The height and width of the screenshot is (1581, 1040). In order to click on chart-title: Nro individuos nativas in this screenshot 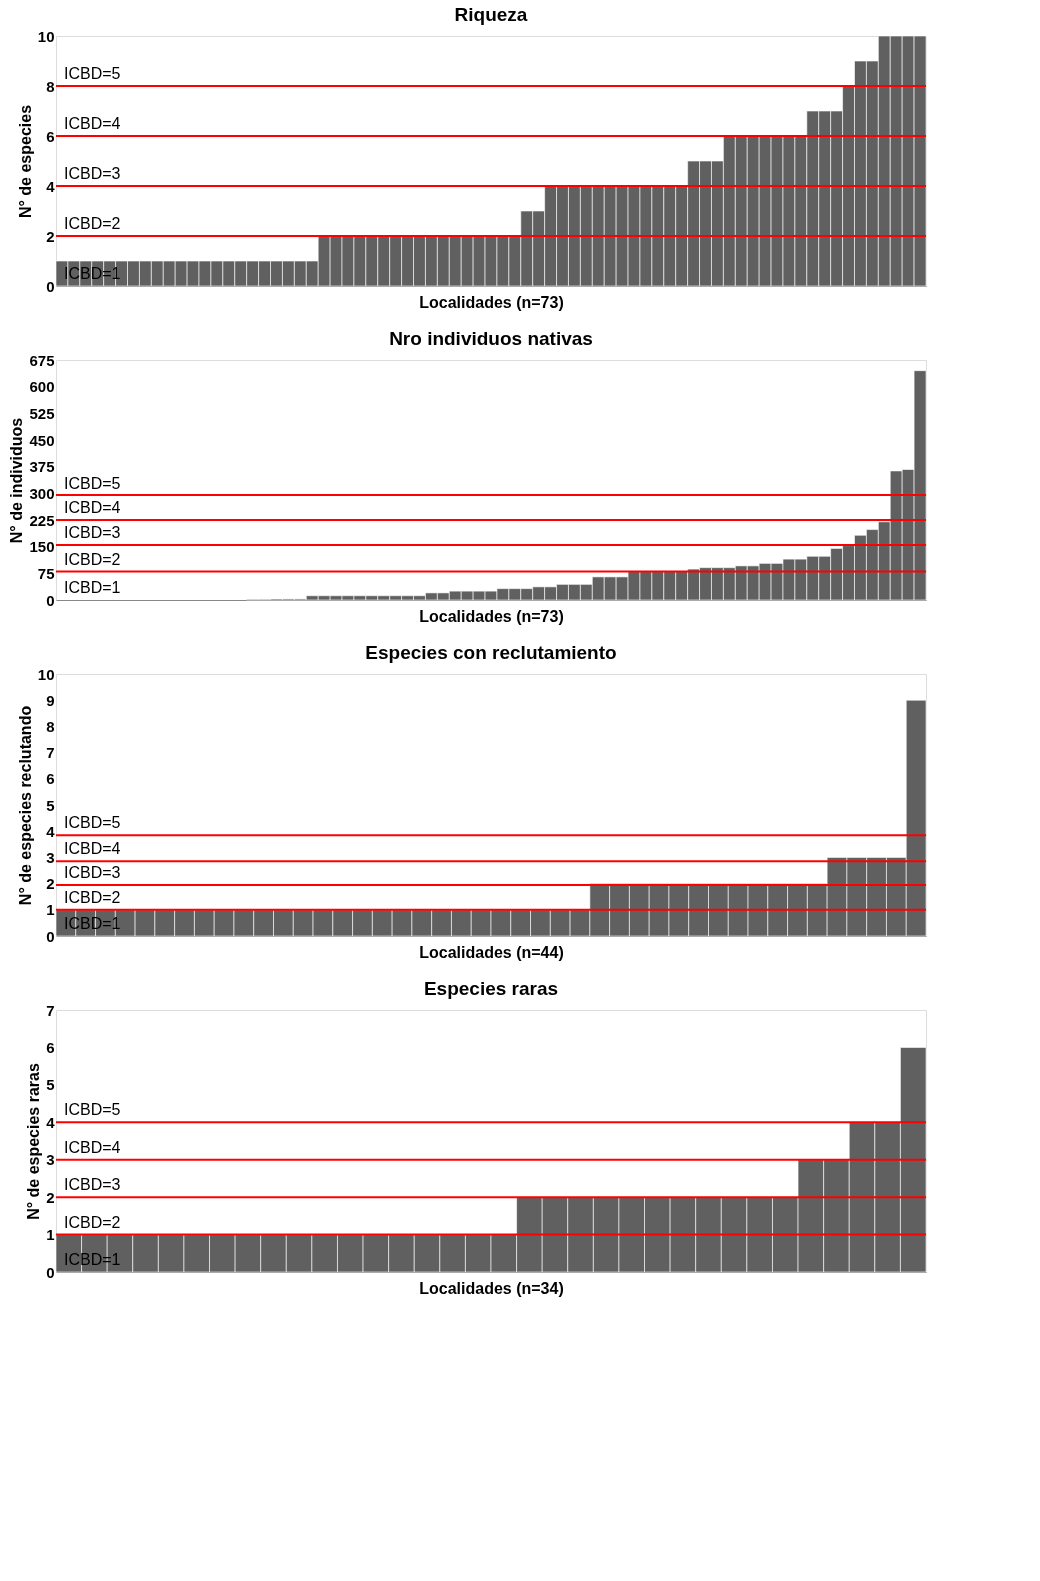, I will do `click(491, 338)`.